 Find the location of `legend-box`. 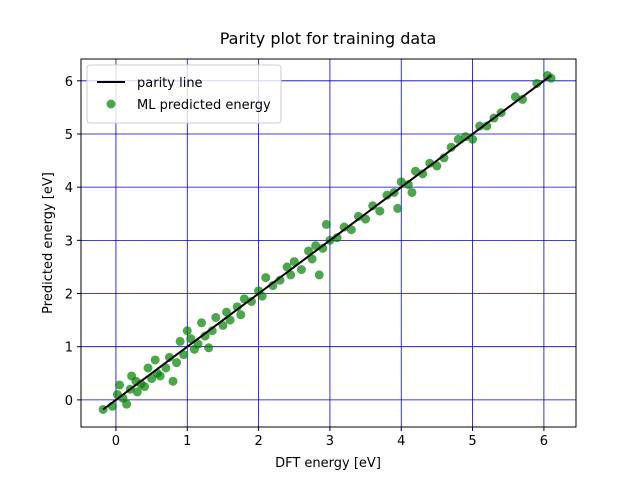

legend-box is located at coordinates (184, 94).